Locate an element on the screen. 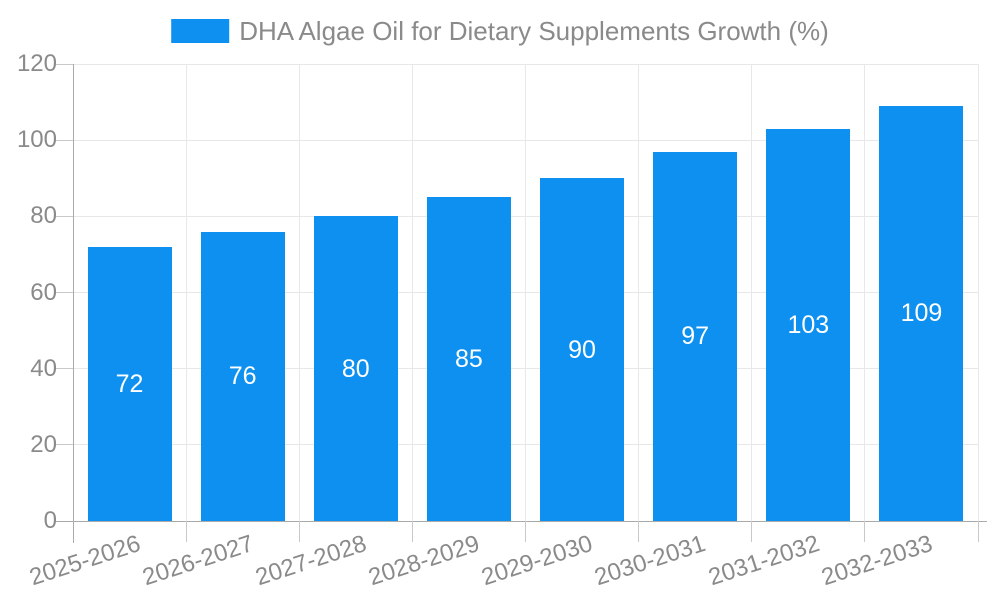 This screenshot has height=600, width=1000. bar-value-label: 97 is located at coordinates (695, 336).